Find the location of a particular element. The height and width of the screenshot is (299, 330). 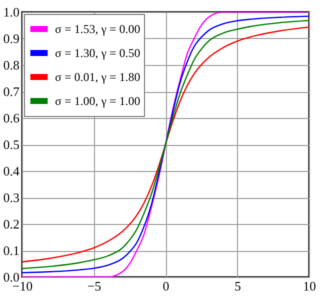

legend-label: σ = 0.01, γ = 1.80 is located at coordinates (97, 77).